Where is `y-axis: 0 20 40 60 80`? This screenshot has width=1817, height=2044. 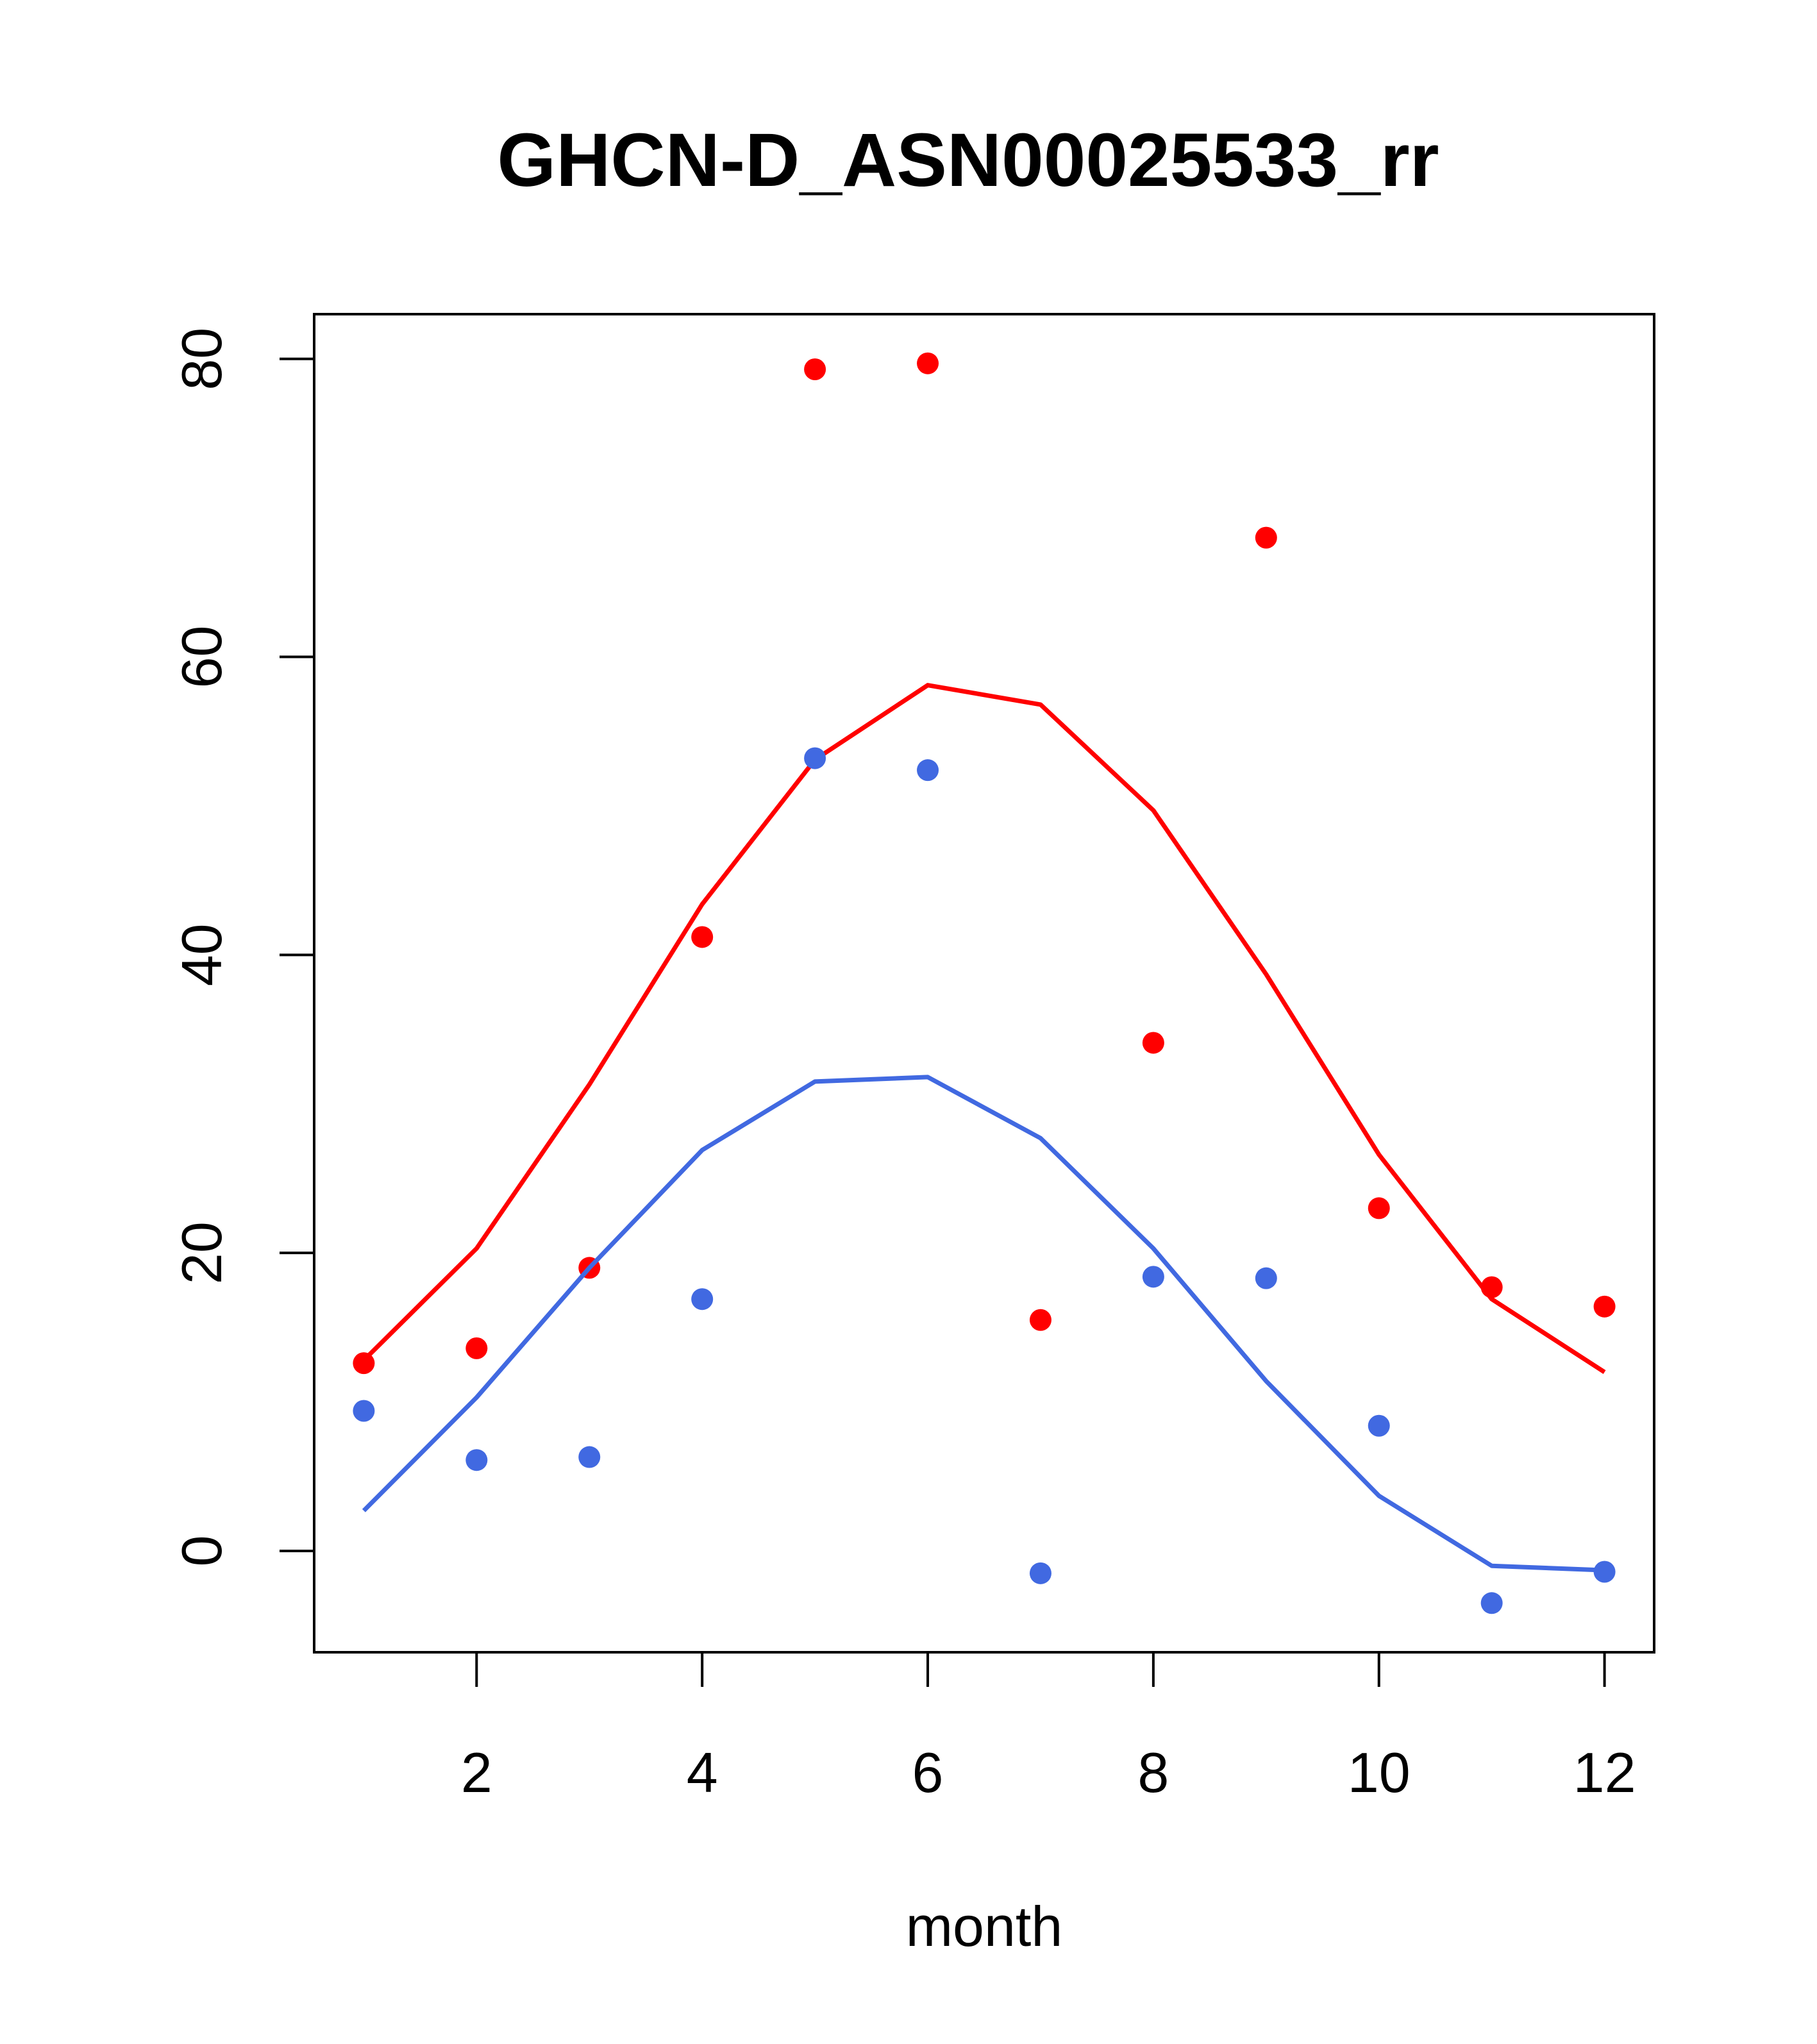
y-axis: 0 20 40 60 80 is located at coordinates (243, 947).